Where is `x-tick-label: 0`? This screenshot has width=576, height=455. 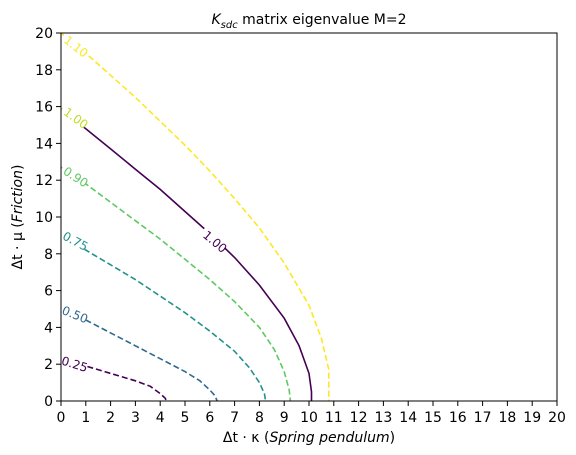
x-tick-label: 0 is located at coordinates (61, 418).